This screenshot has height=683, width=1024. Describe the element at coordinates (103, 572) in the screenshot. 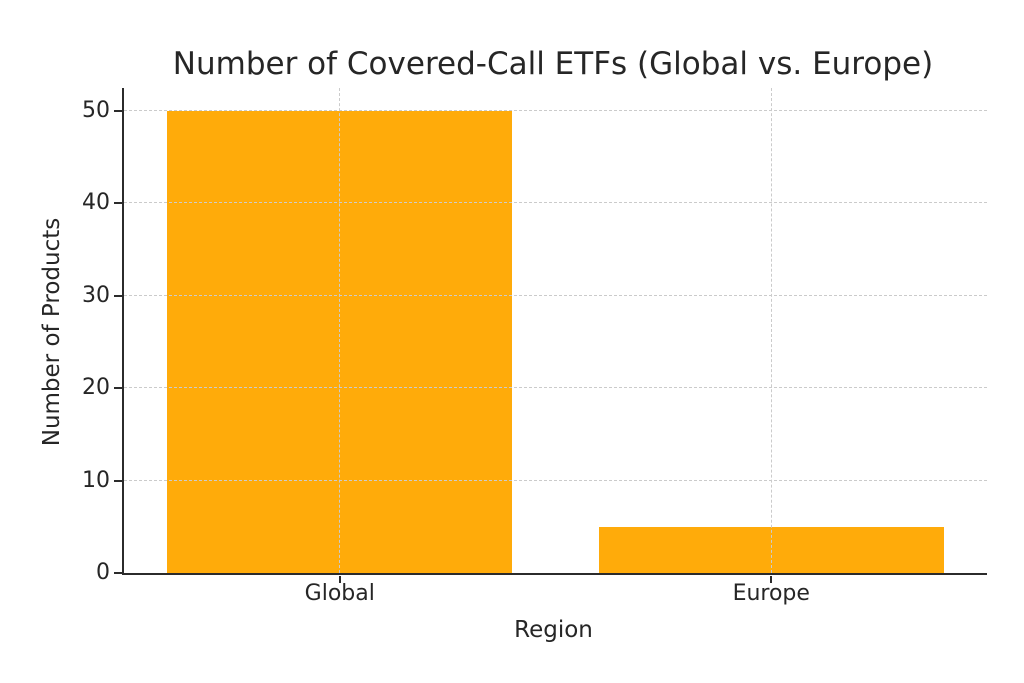

I see `y-tick-label: 0` at that location.